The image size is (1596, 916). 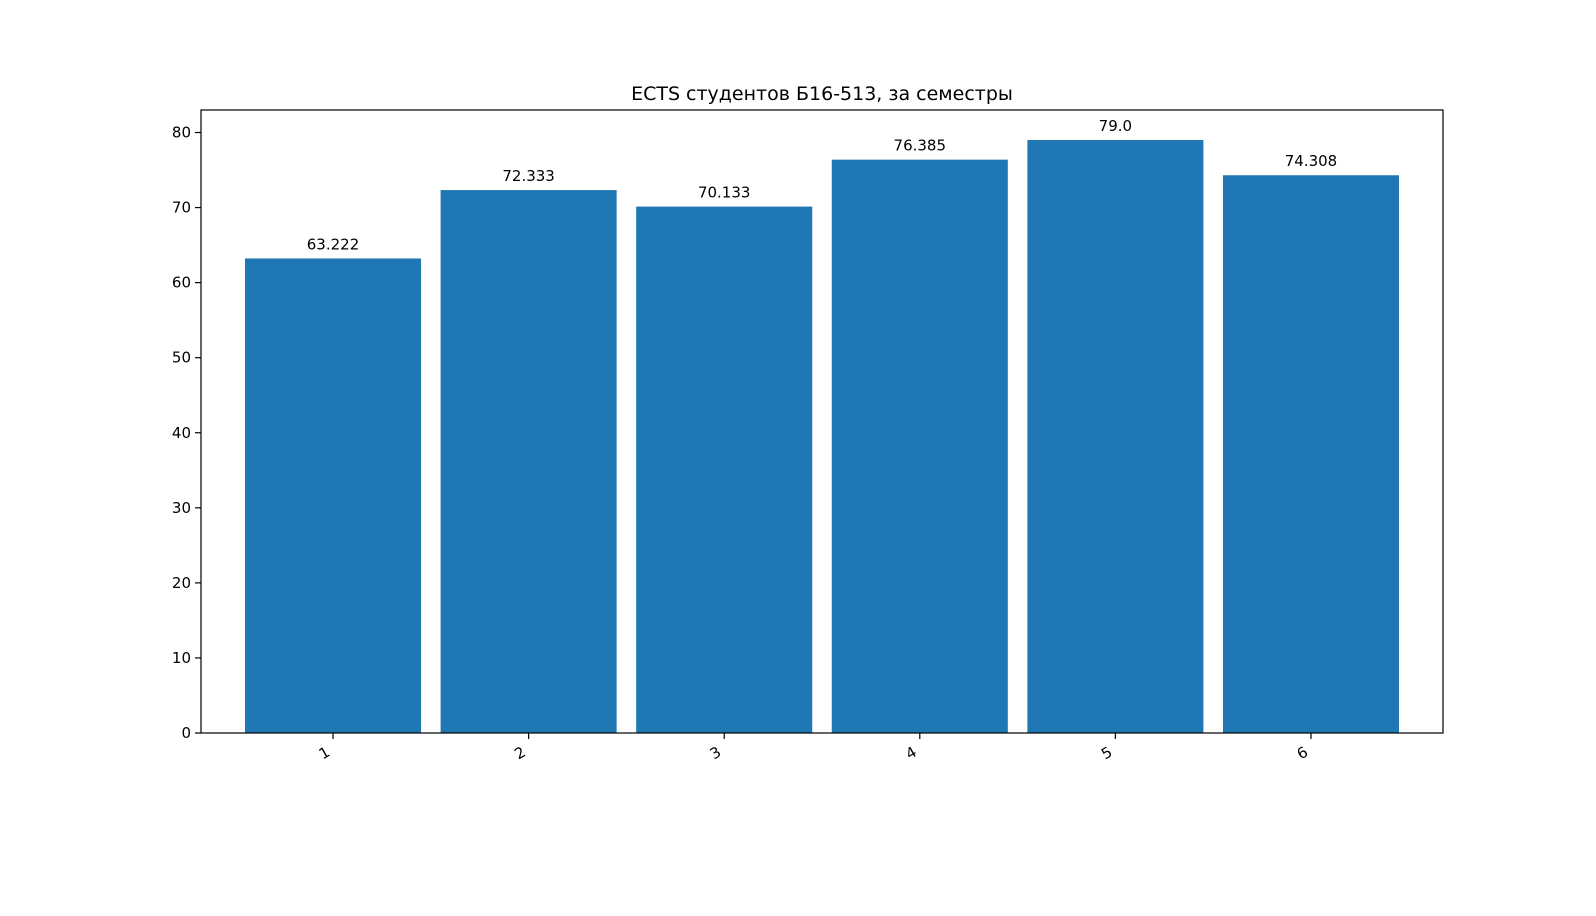 What do you see at coordinates (1106, 753) in the screenshot?
I see `x-tick-label: 5` at bounding box center [1106, 753].